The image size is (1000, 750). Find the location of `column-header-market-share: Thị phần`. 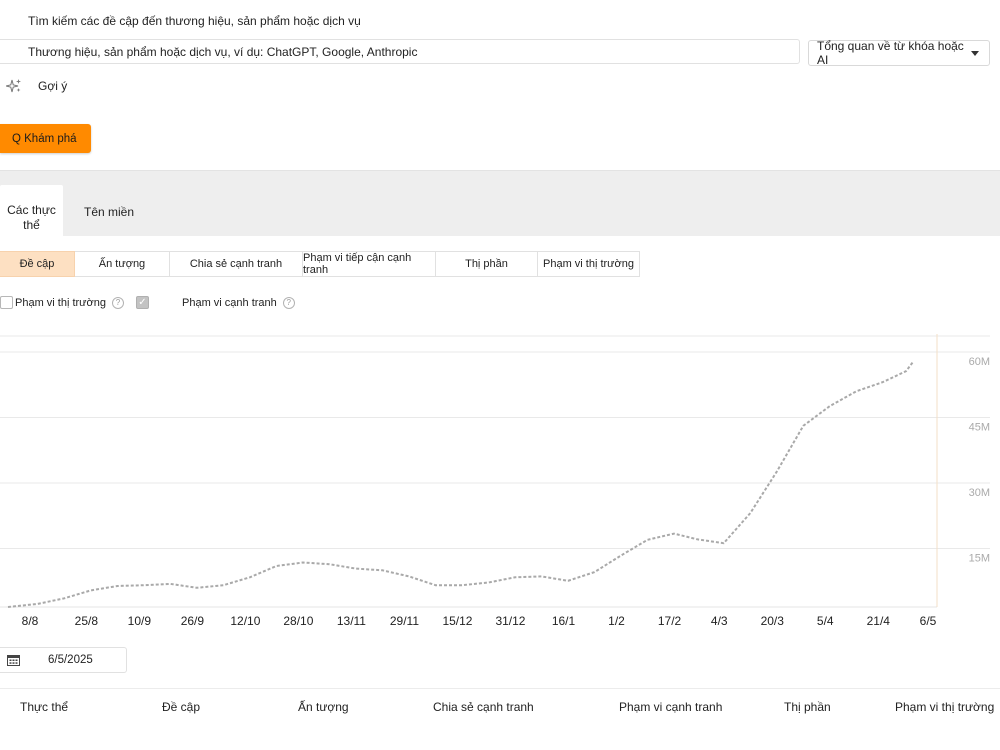

column-header-market-share: Thị phần is located at coordinates (807, 707).